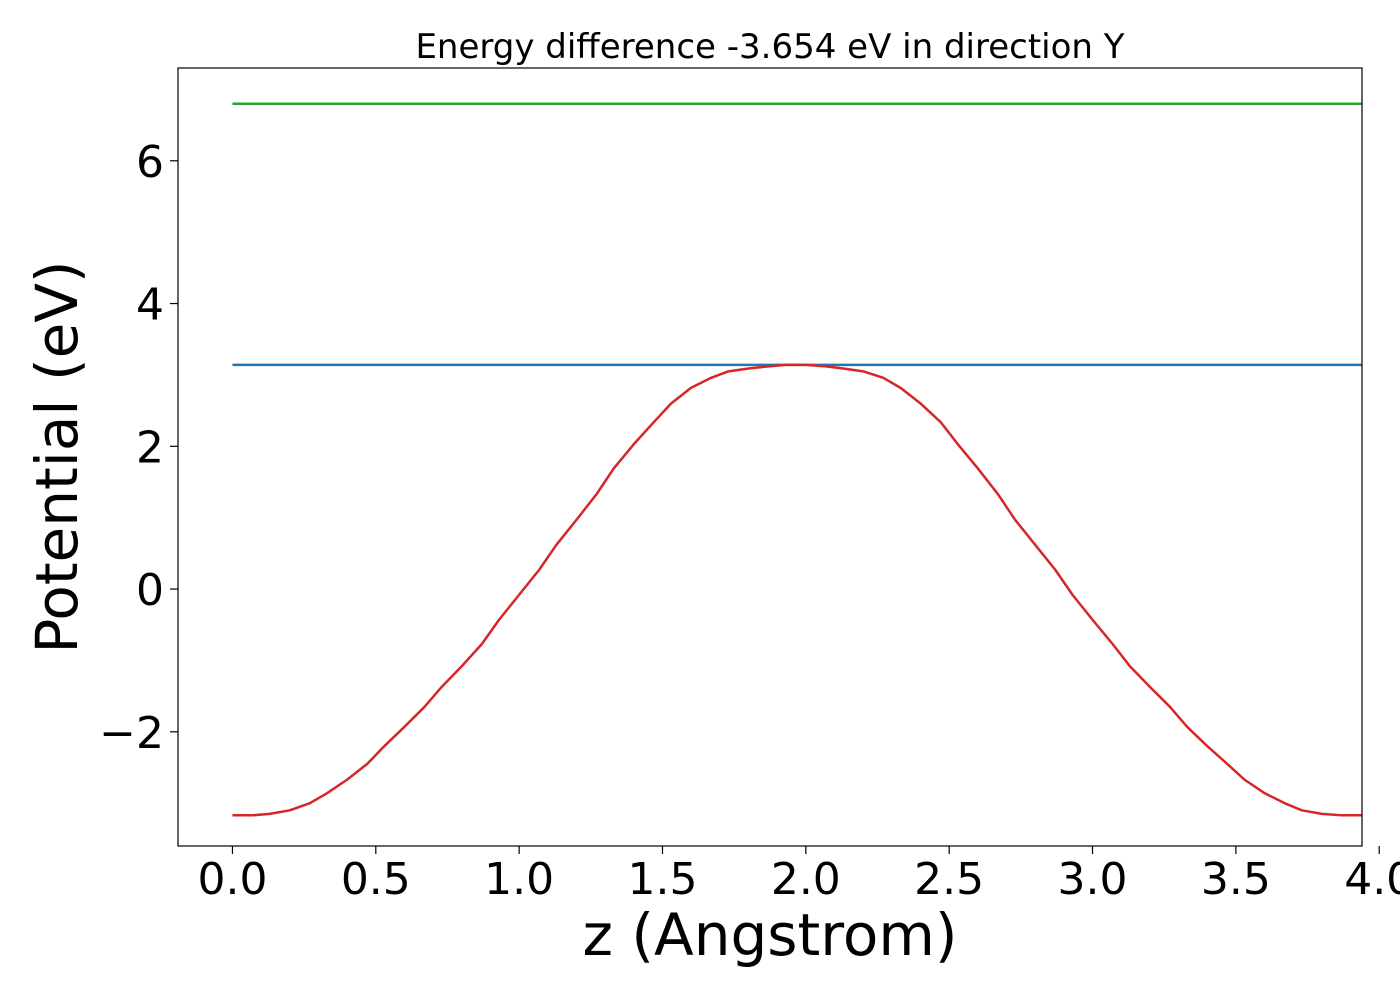 The width and height of the screenshot is (1400, 1000). What do you see at coordinates (1093, 879) in the screenshot?
I see `x-tick-label: 3.0` at bounding box center [1093, 879].